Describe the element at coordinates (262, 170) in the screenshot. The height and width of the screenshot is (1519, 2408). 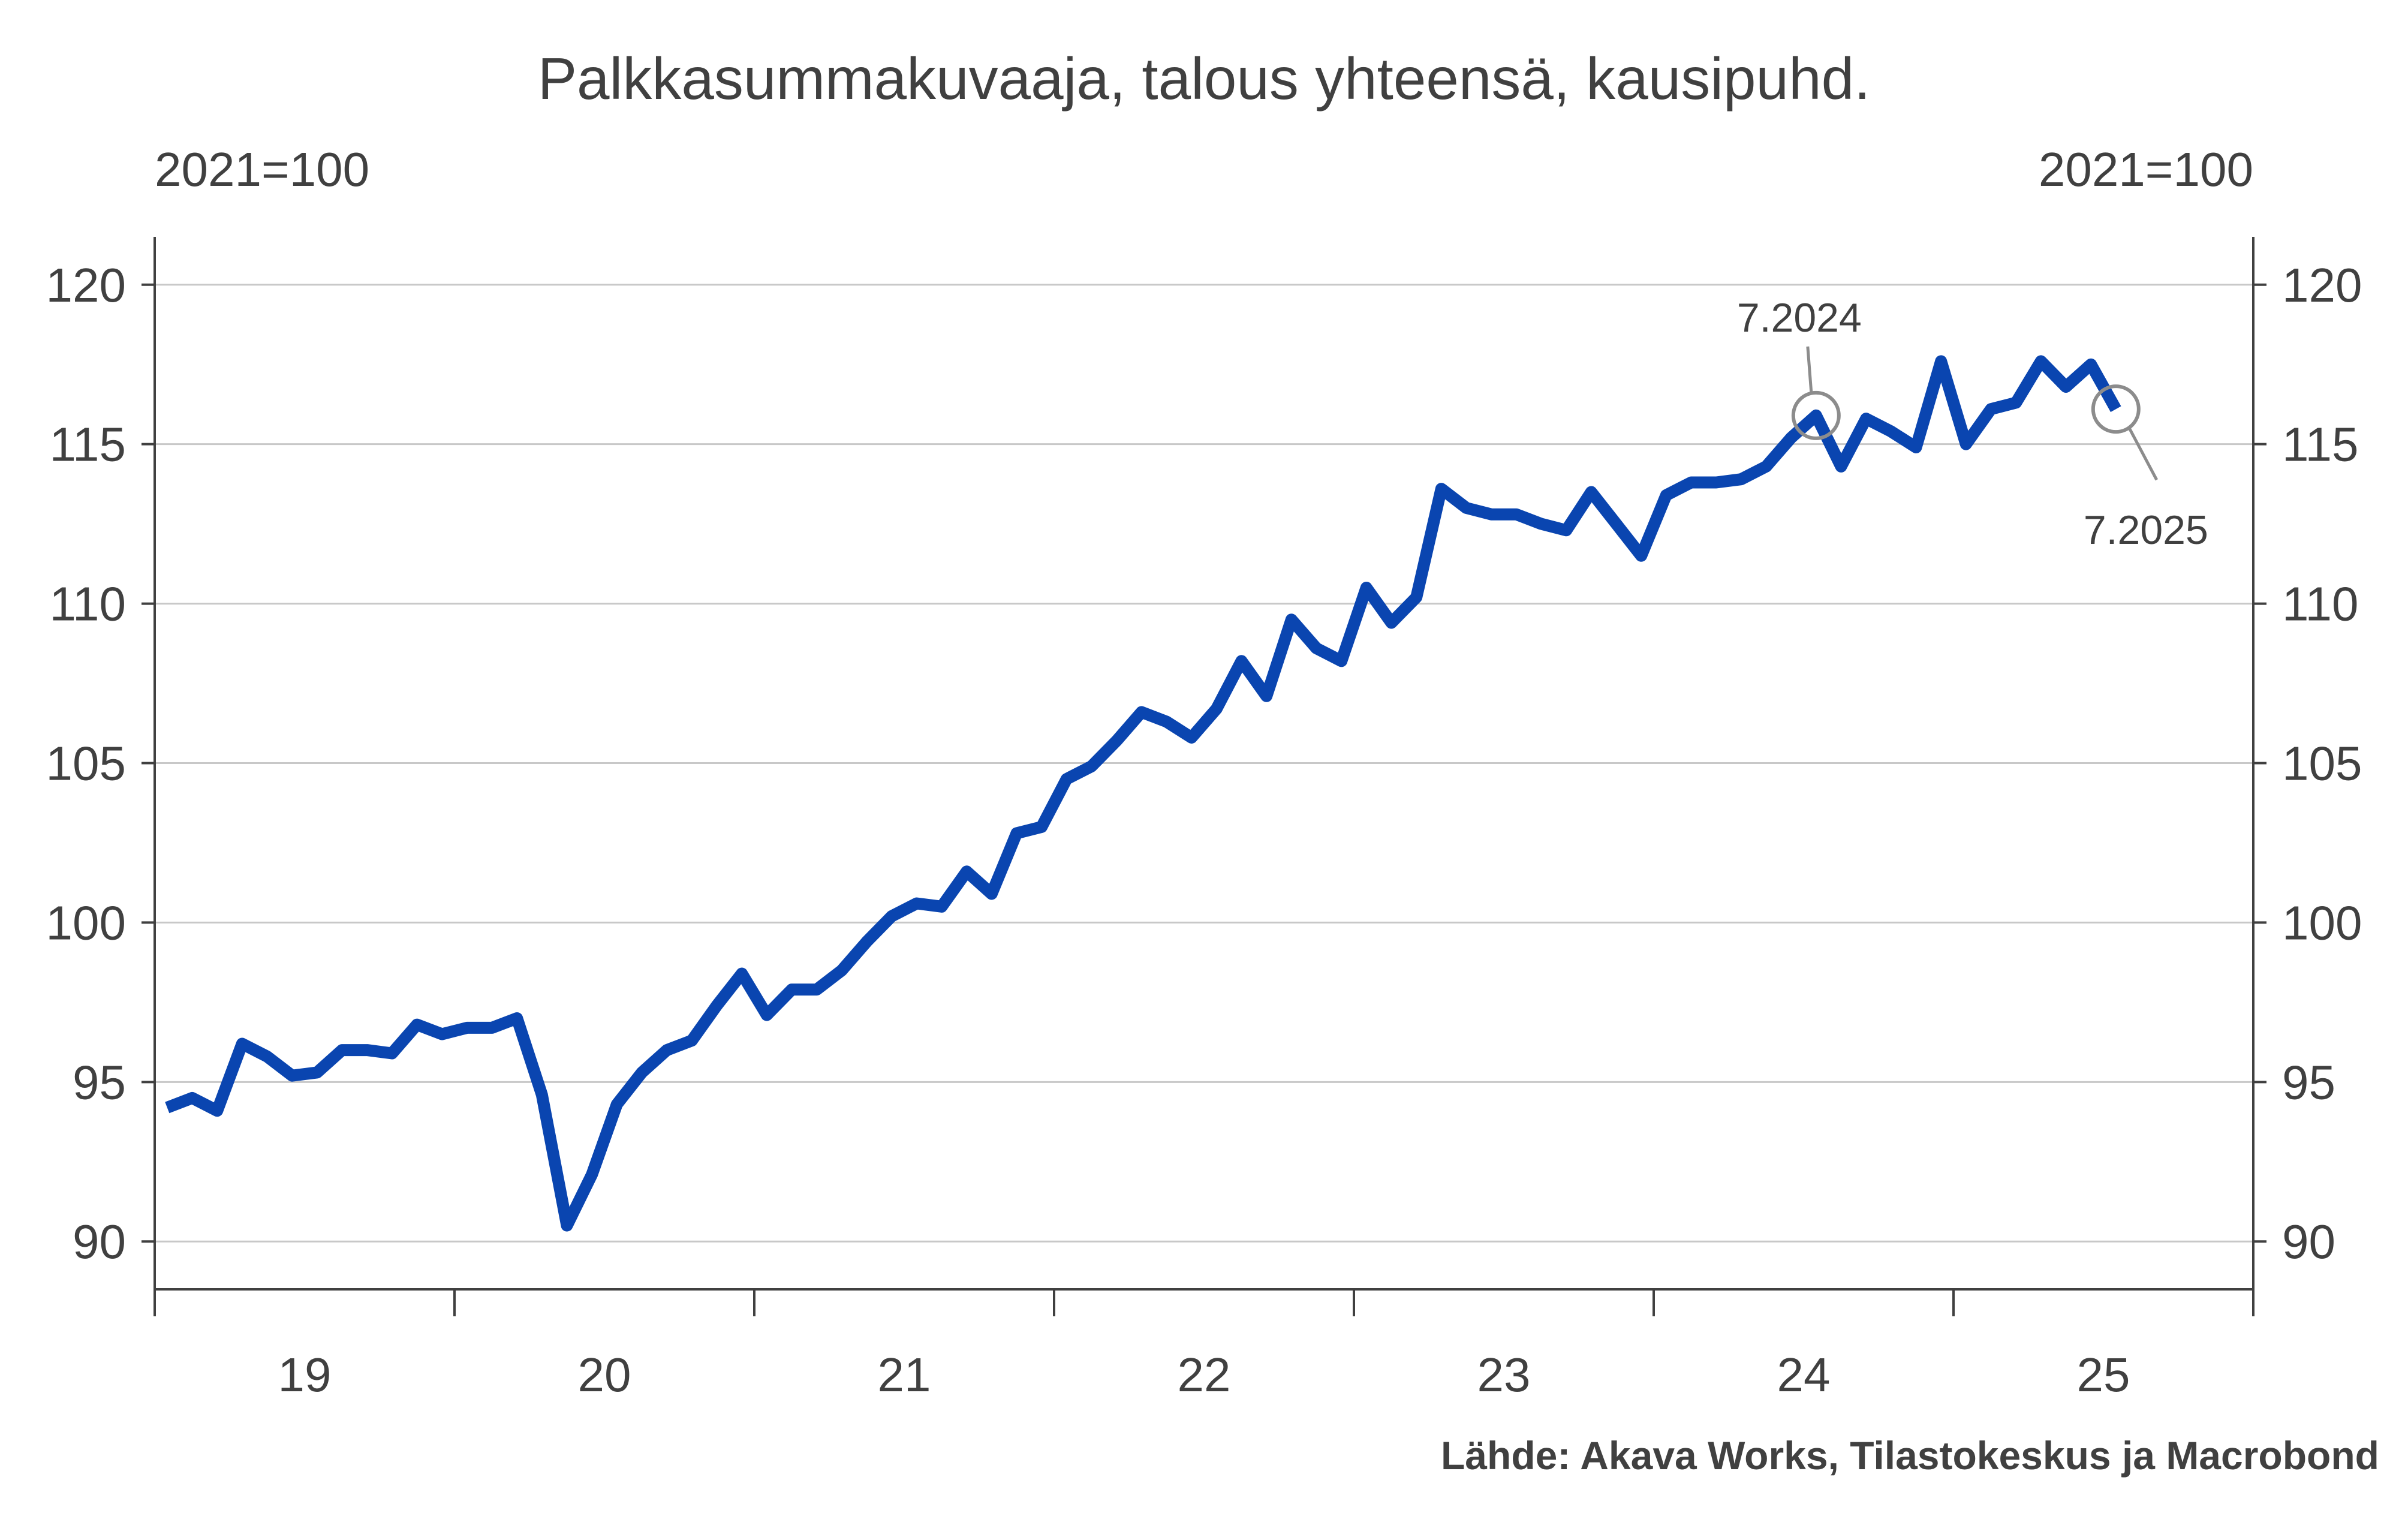
I see `left-axis-unit: 2021=100` at that location.